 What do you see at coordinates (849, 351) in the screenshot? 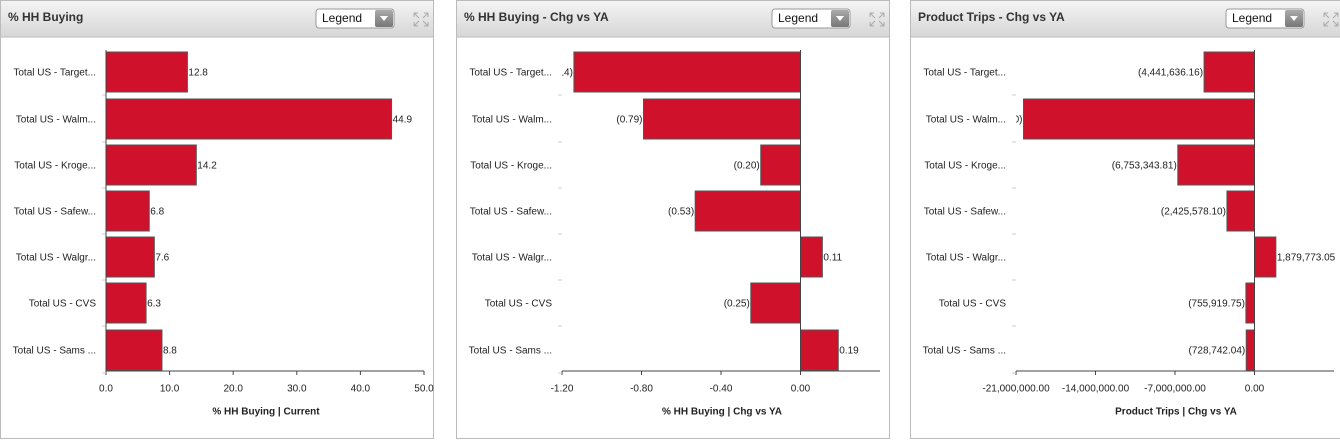
I see `value-label: 0.19` at bounding box center [849, 351].